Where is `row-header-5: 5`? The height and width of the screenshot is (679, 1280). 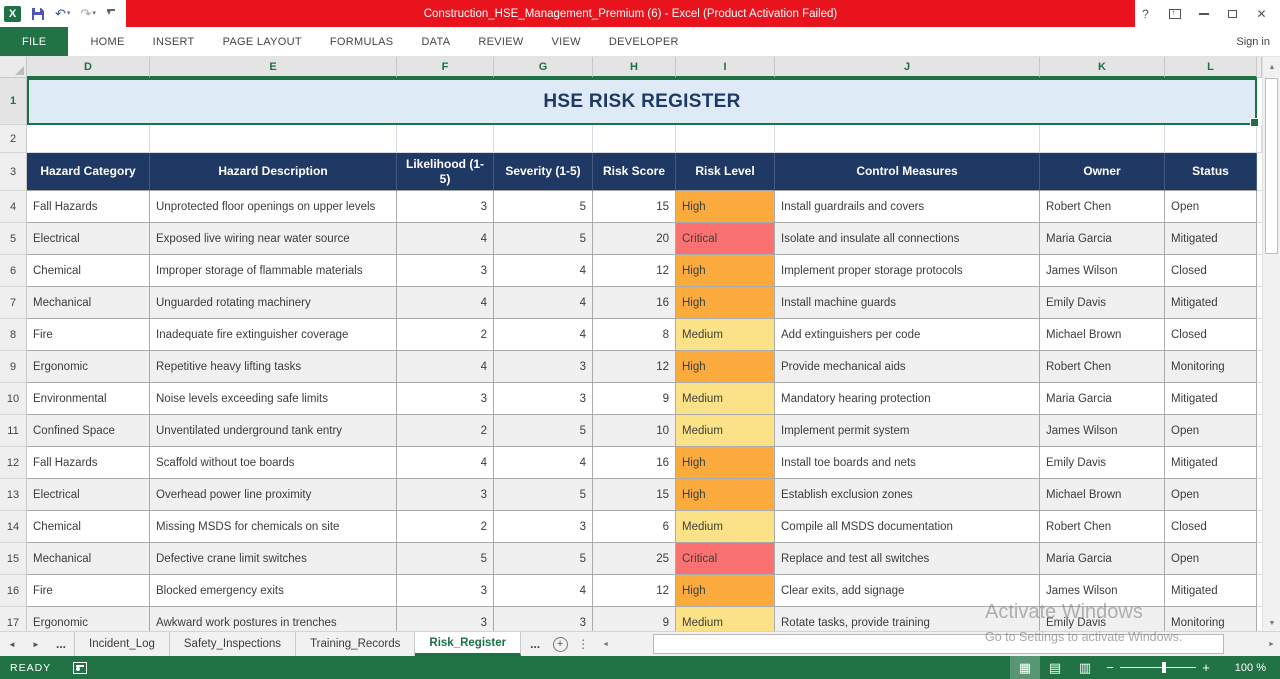
row-header-5: 5 is located at coordinates (13, 239).